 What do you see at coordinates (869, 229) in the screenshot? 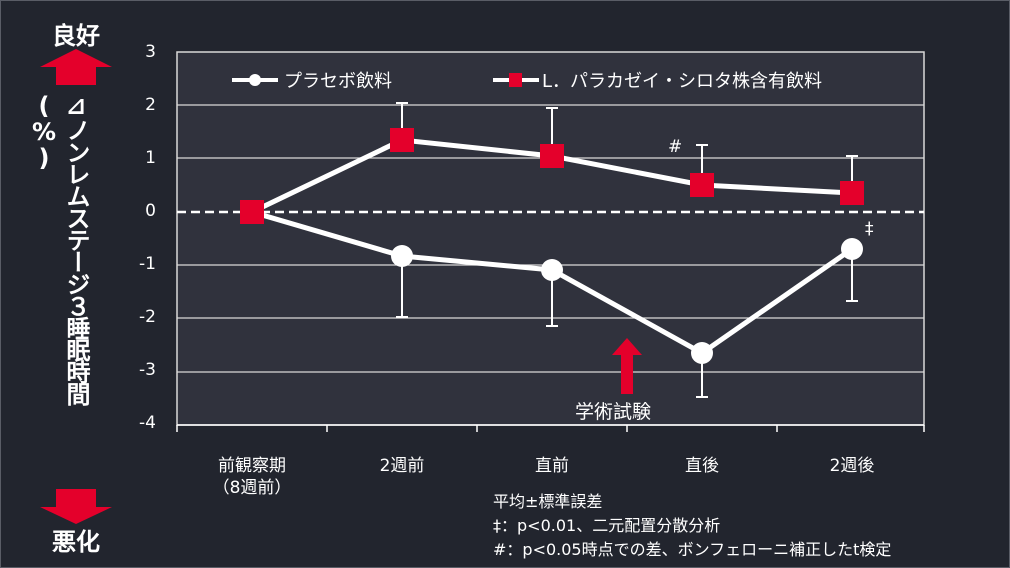
I see `dagger-annotation: ‡` at bounding box center [869, 229].